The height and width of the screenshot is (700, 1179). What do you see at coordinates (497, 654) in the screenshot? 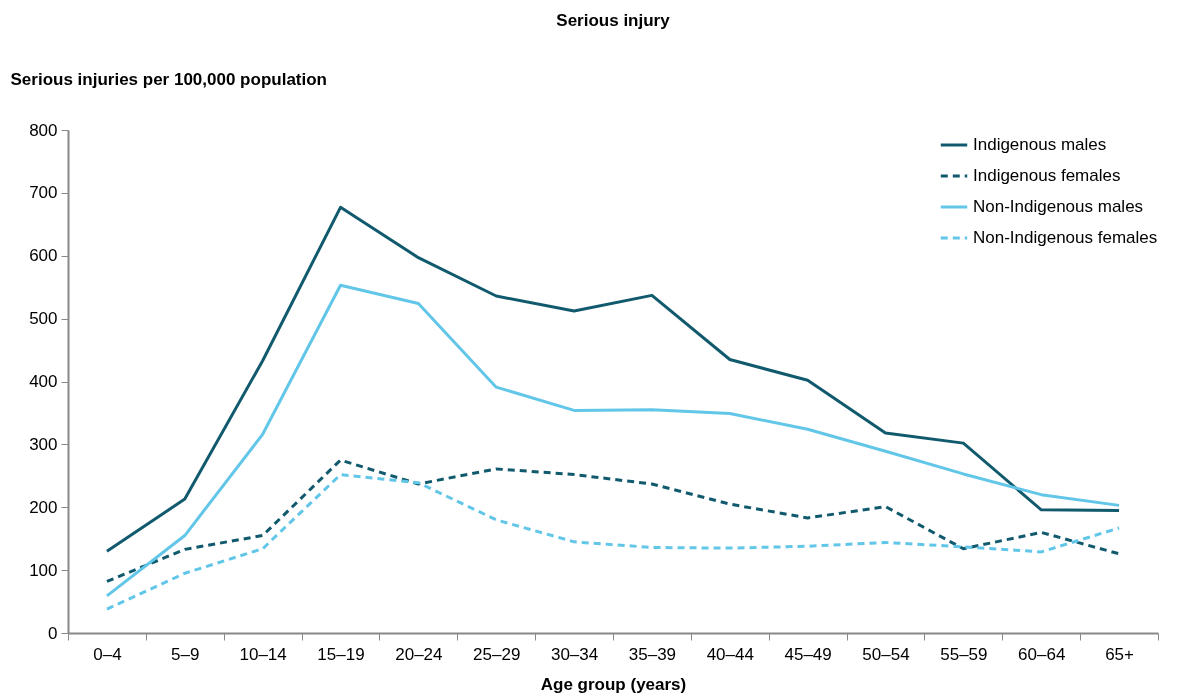
I see `x-tick-label: 25–29` at bounding box center [497, 654].